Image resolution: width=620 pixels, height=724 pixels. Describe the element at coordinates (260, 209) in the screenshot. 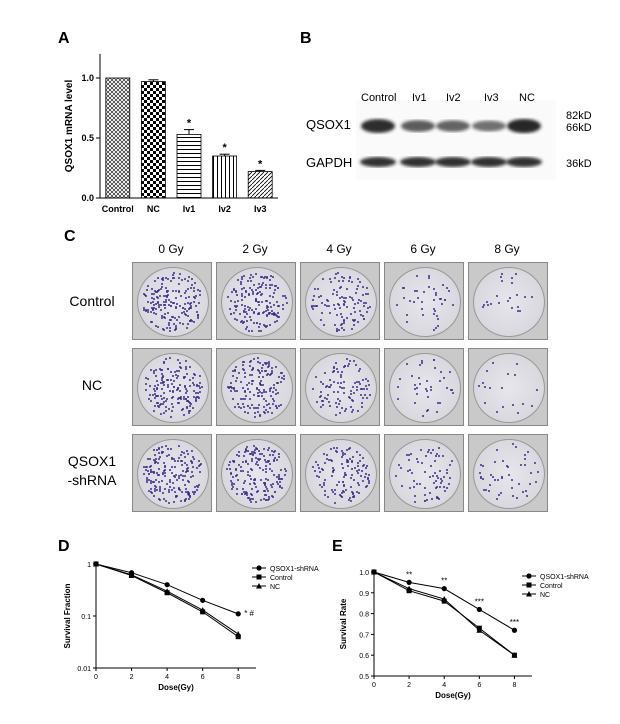

I see `x-tick-label: Iv3` at that location.